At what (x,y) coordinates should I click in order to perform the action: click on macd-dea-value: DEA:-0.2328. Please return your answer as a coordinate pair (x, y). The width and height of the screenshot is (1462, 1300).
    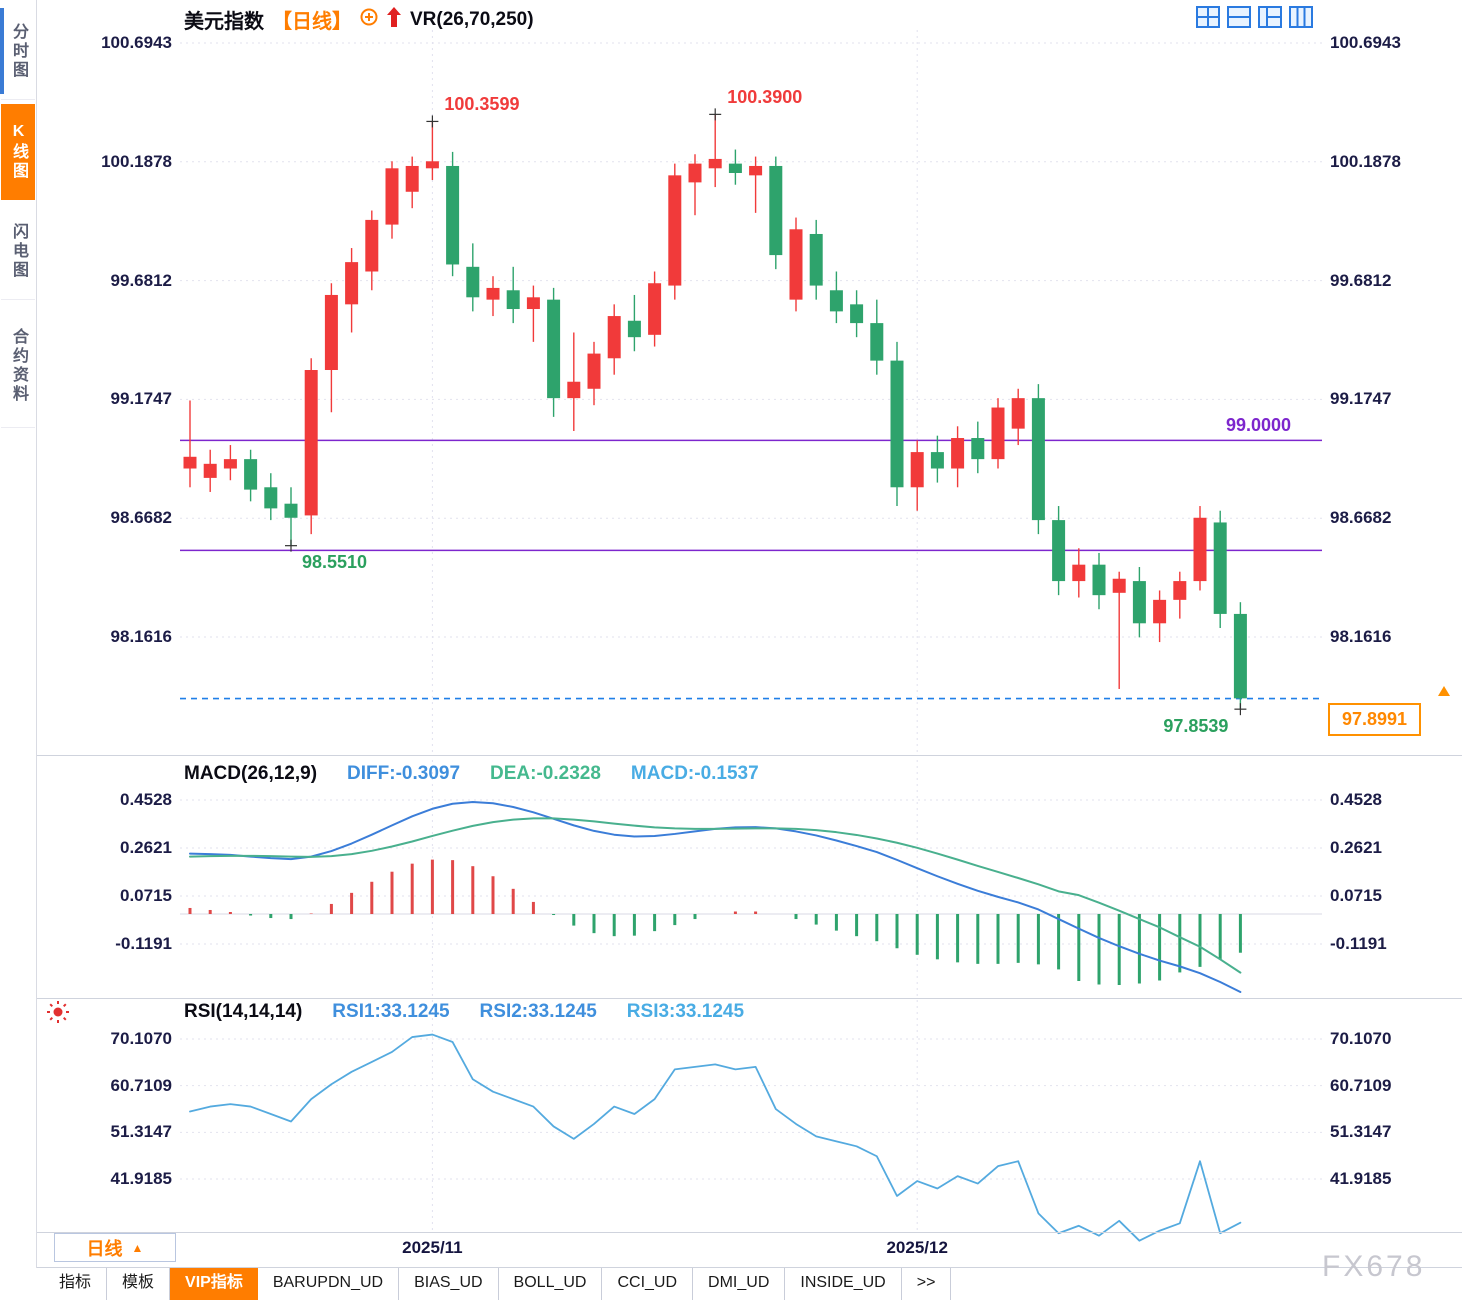
    Looking at the image, I should click on (545, 773).